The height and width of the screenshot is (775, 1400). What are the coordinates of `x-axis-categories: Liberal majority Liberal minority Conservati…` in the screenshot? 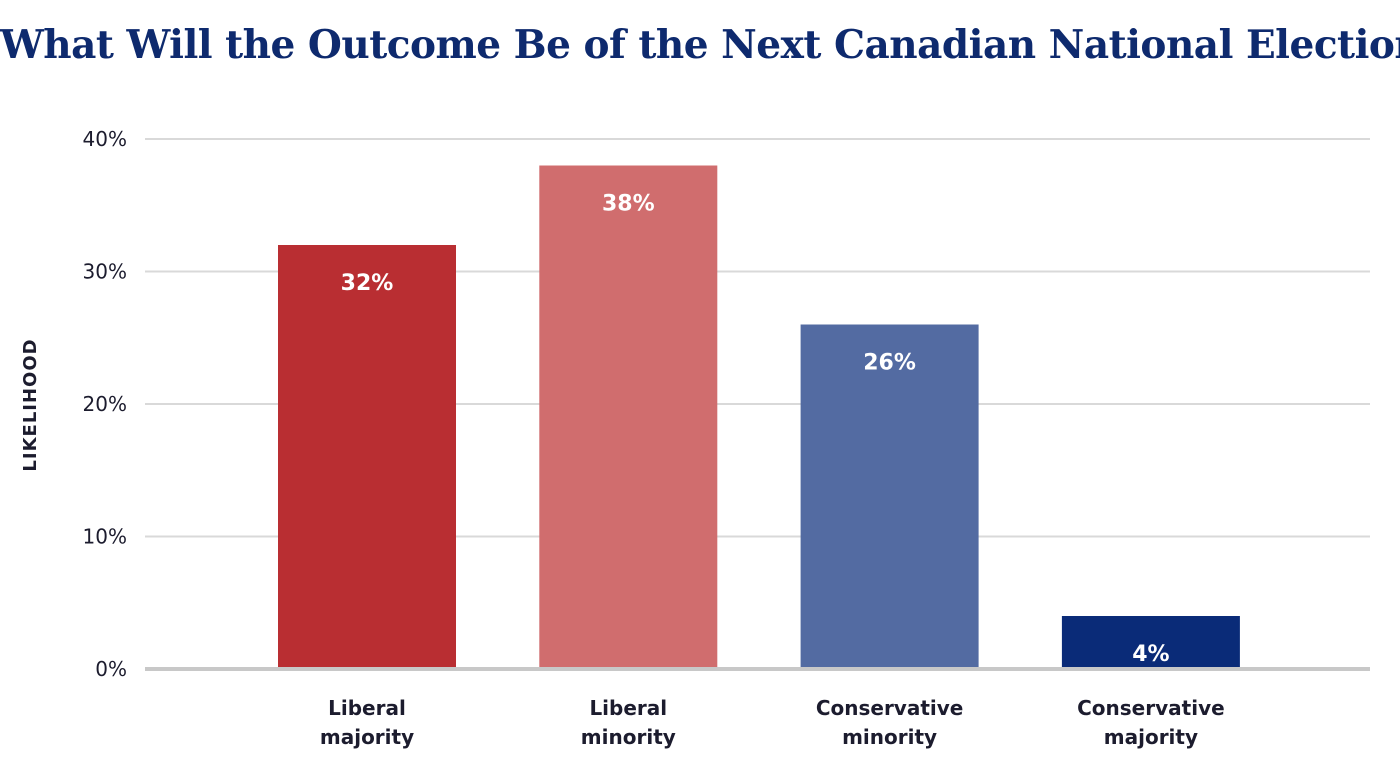 It's located at (772, 722).